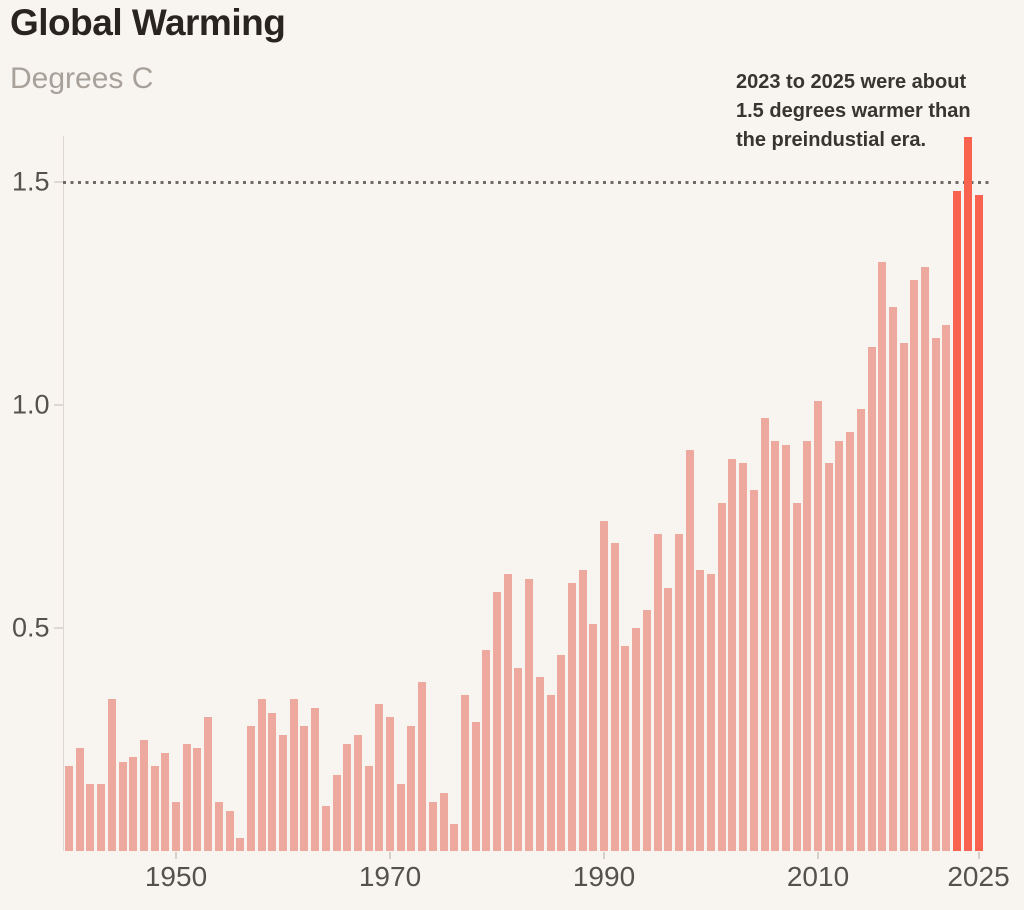  Describe the element at coordinates (58, 405) in the screenshot. I see `y-tick-mark-1.0` at that location.